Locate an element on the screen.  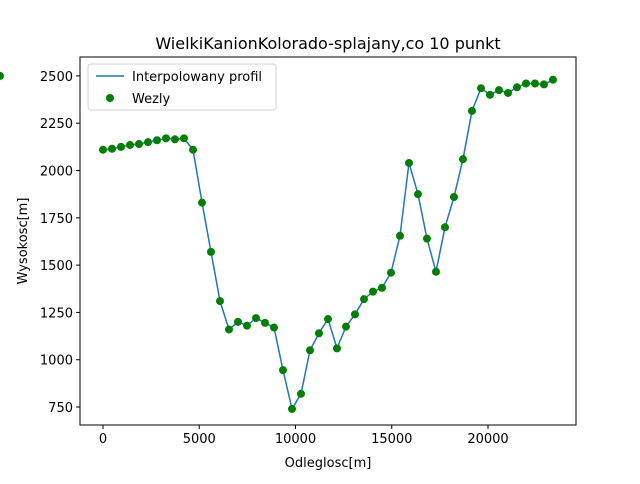
y-tick-label: 2000 is located at coordinates (56, 172).